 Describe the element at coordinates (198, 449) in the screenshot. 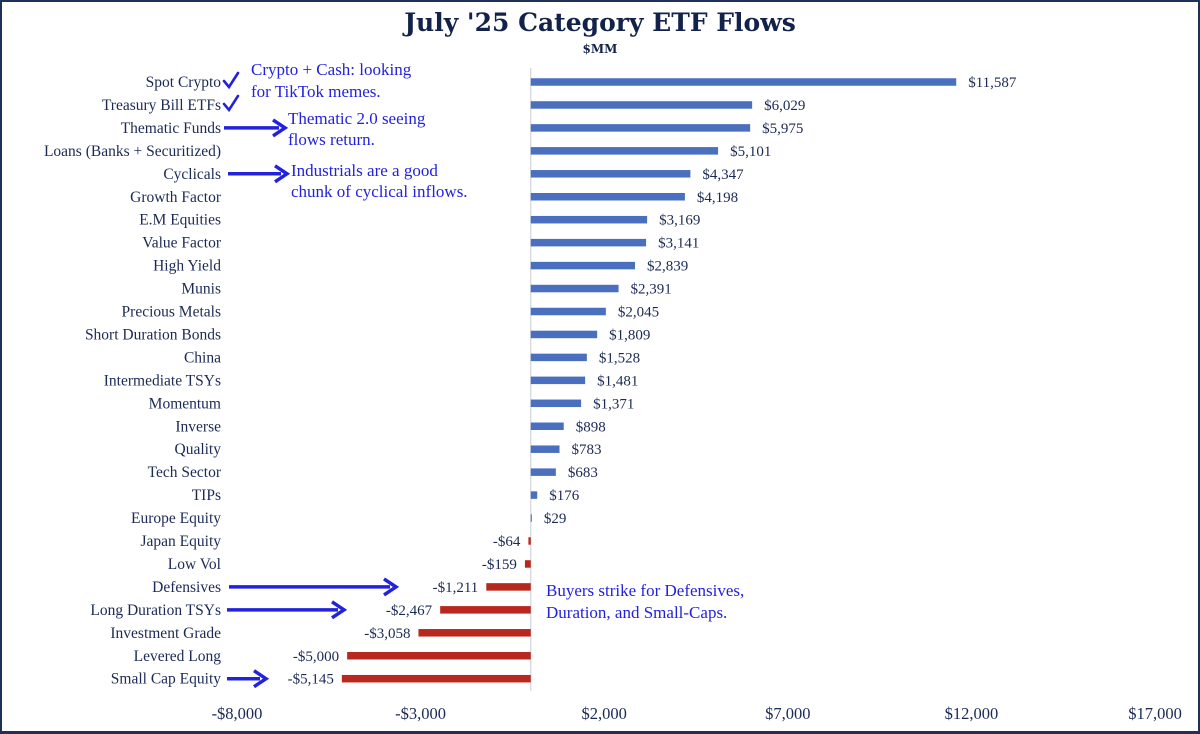

I see `category-label: Quality` at that location.